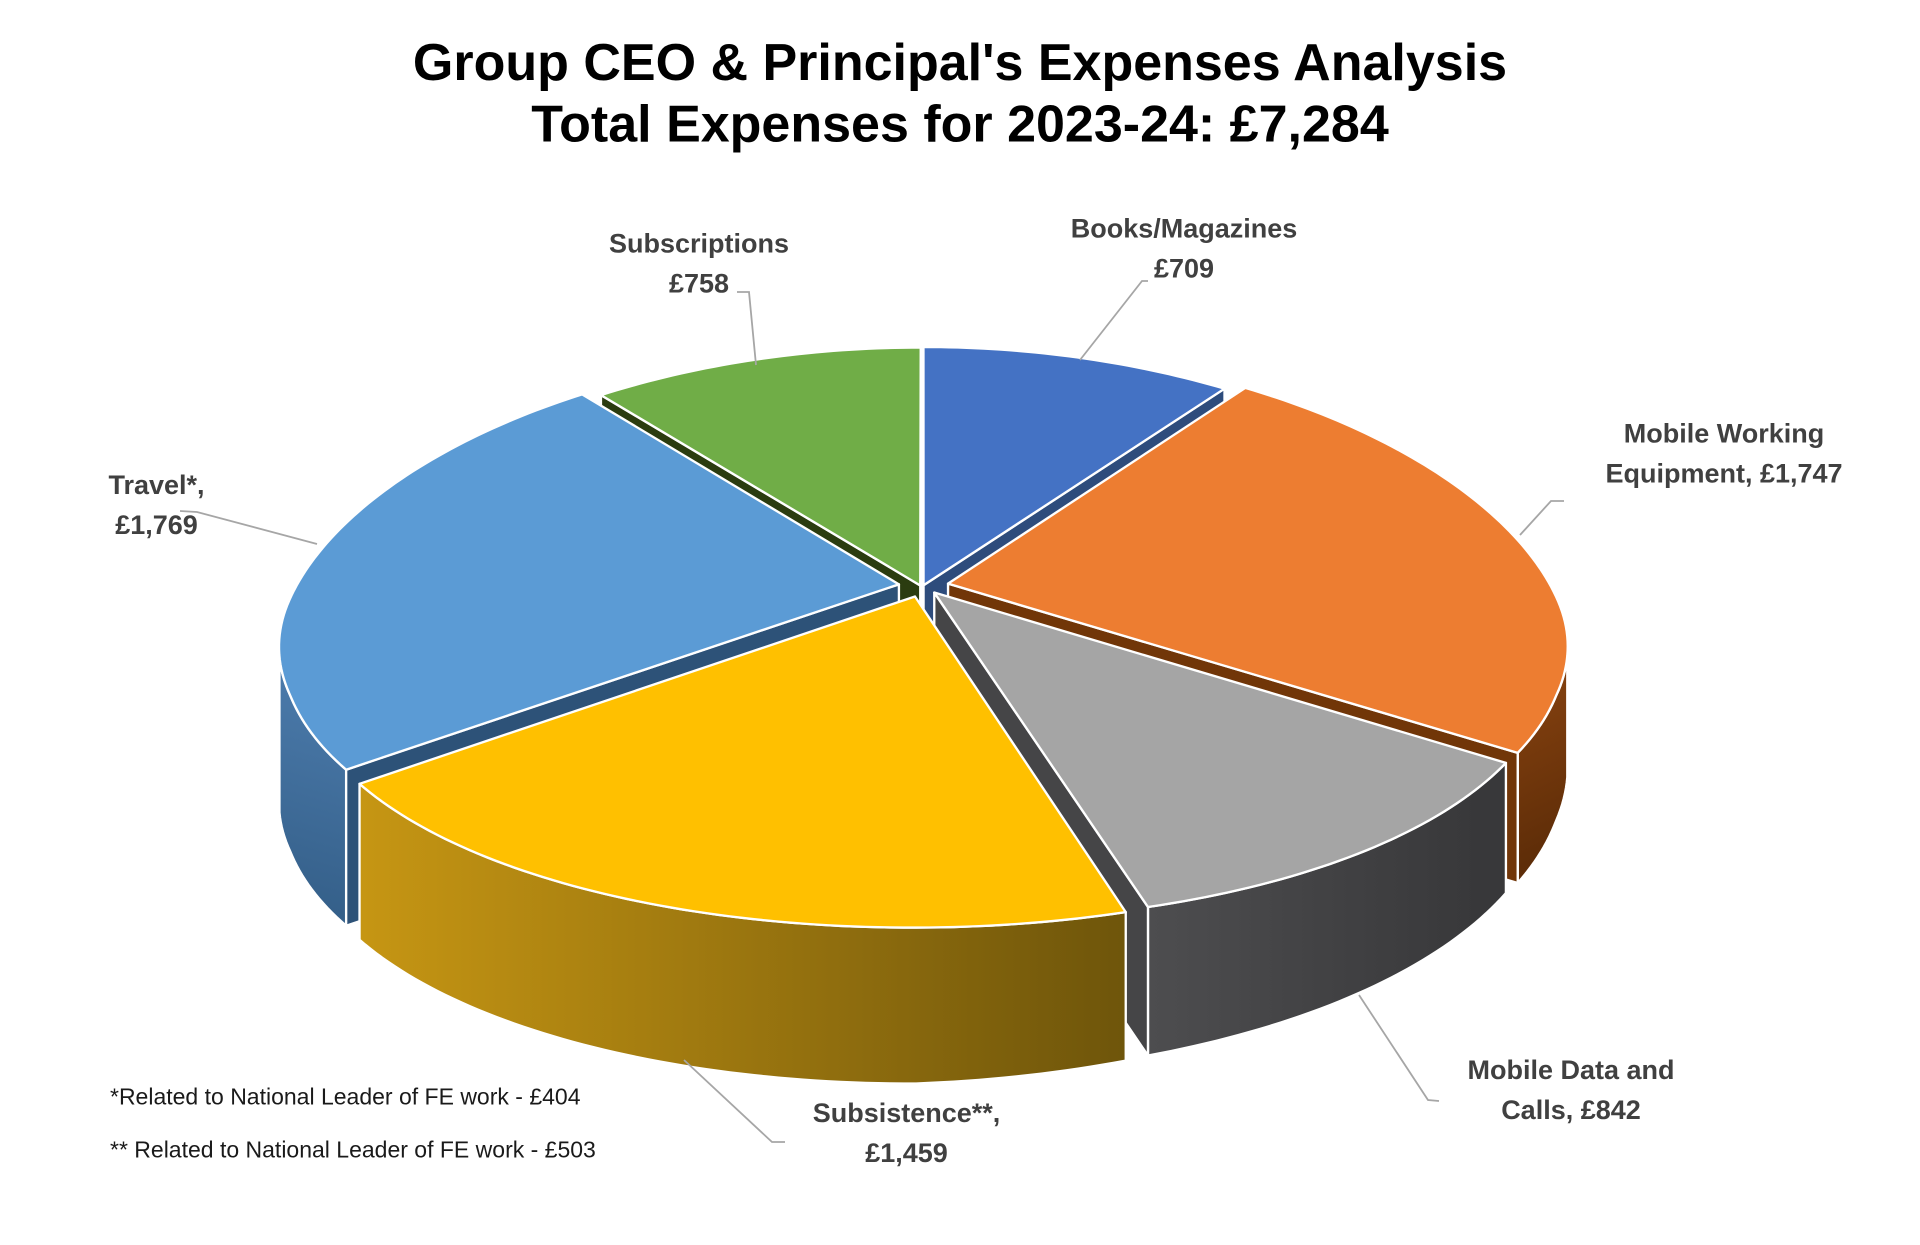 The width and height of the screenshot is (1920, 1245). I want to click on svg-text: Subscriptions, so click(699, 244).